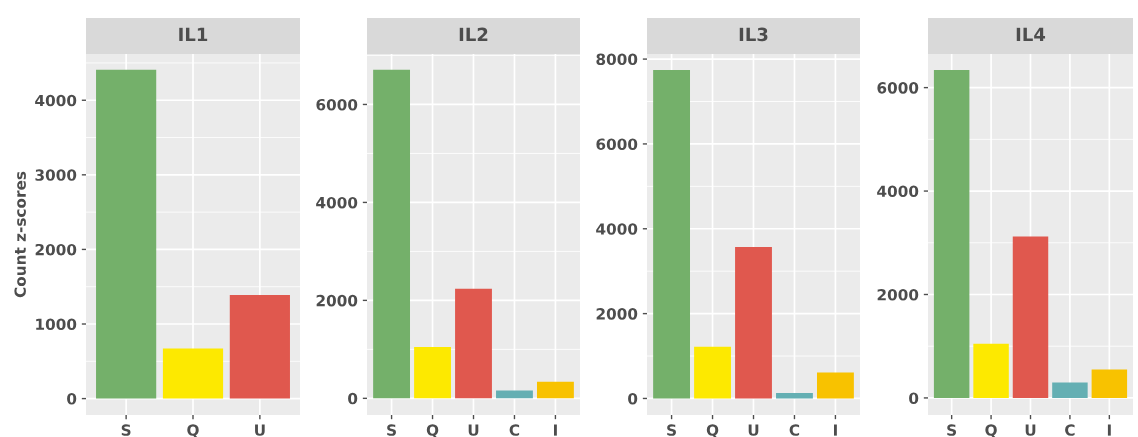 This screenshot has height=437, width=1138. Describe the element at coordinates (56, 175) in the screenshot. I see `y-tick-label: 3000` at that location.